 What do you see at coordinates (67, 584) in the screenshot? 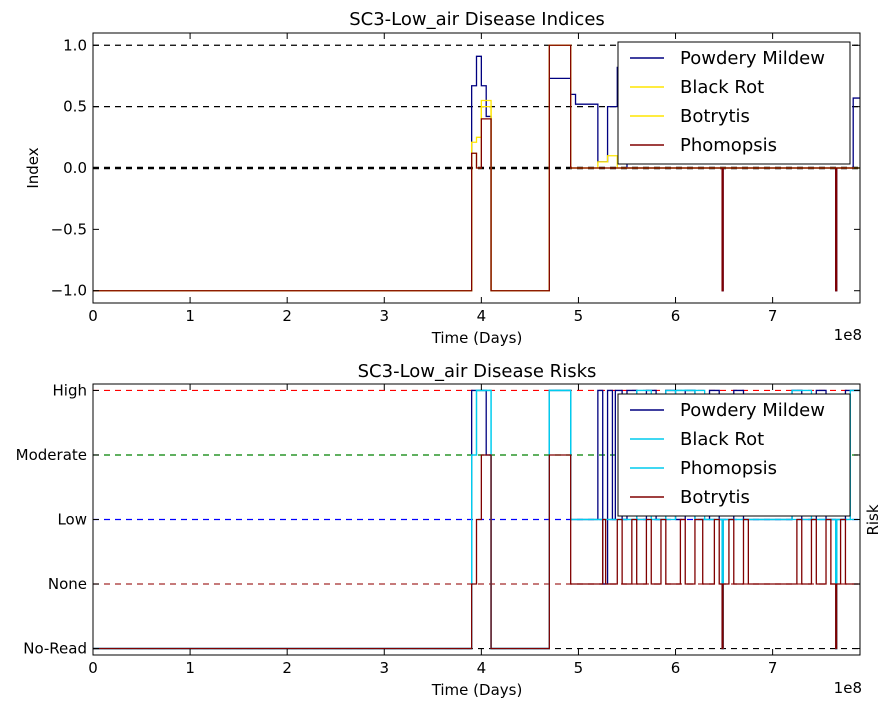
I see `y-tick-label: None` at bounding box center [67, 584].